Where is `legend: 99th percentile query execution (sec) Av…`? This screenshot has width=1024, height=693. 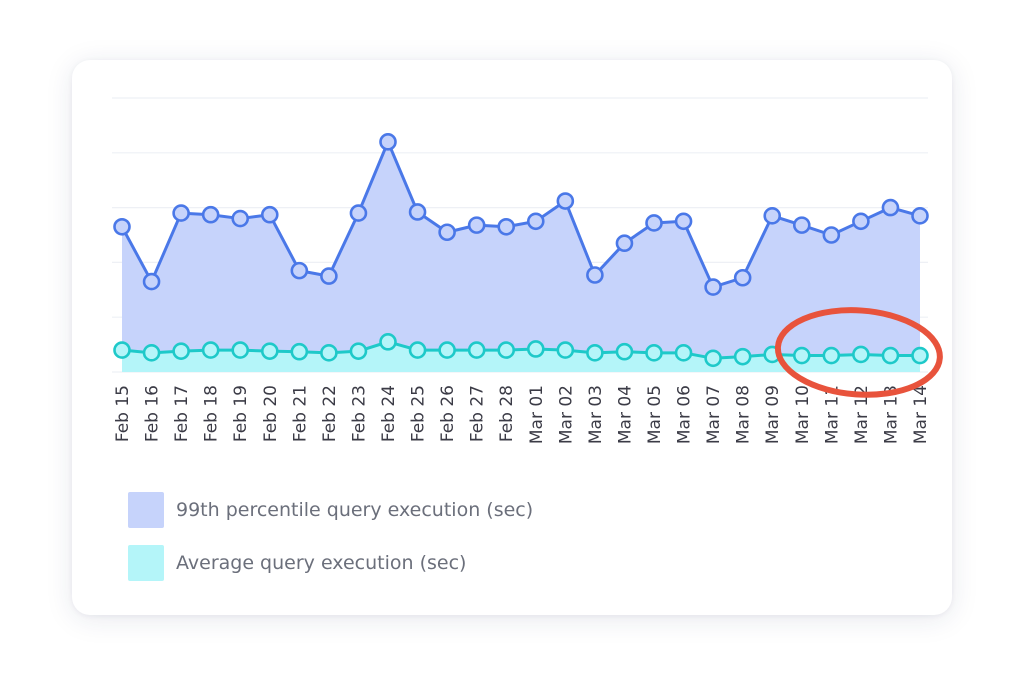 legend: 99th percentile query execution (sec) Av… is located at coordinates (330, 545).